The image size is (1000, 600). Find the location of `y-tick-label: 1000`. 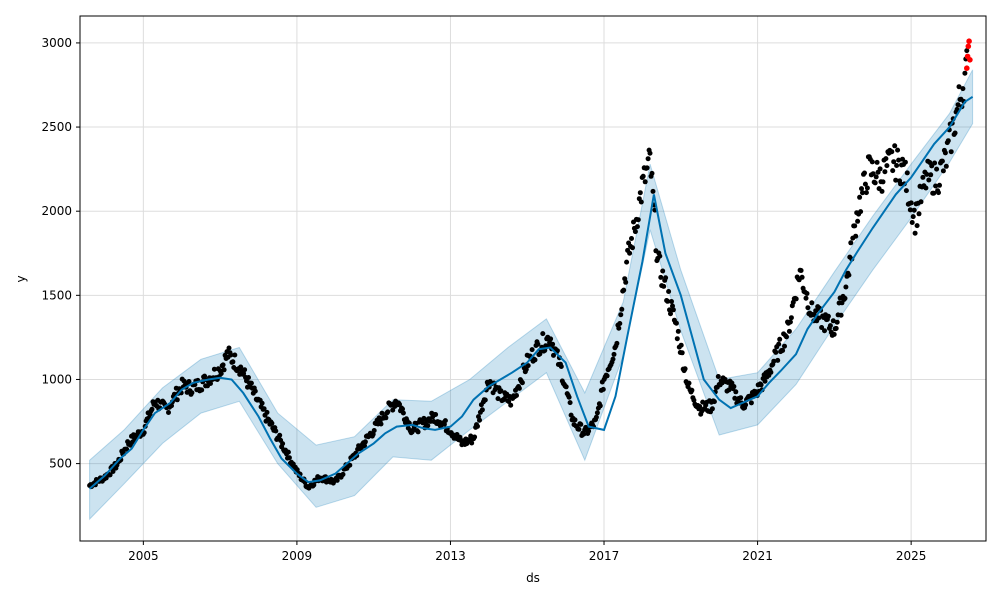

y-tick-label: 1000 is located at coordinates (56, 379).